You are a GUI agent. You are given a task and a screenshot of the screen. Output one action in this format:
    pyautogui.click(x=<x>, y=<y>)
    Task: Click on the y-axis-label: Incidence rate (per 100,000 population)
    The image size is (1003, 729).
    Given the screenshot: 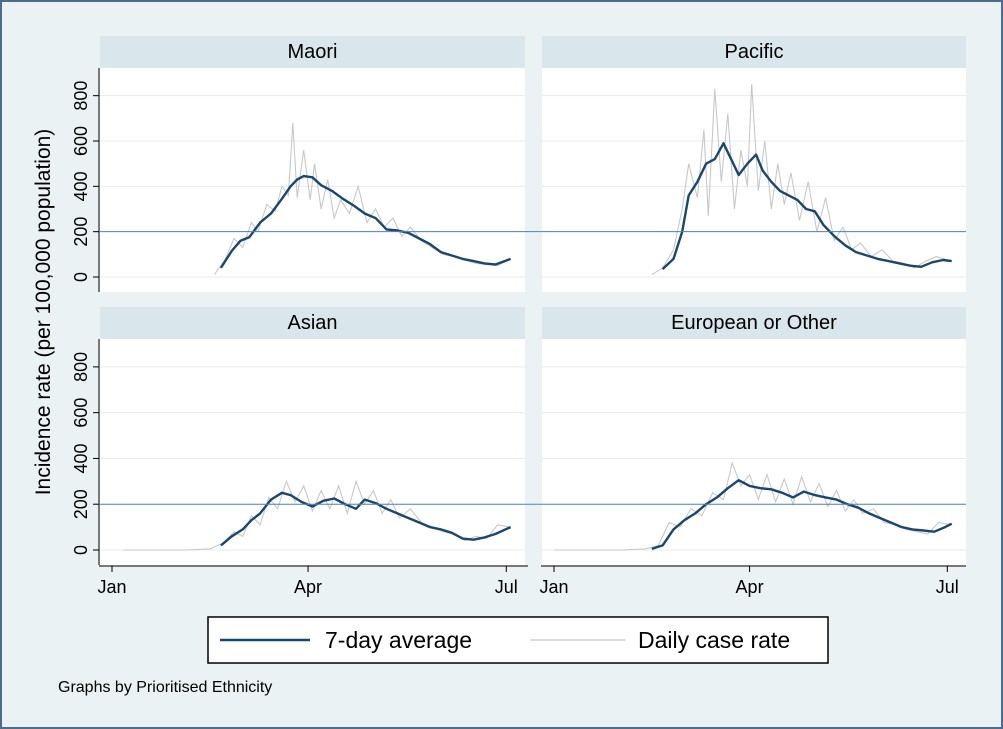 What is the action you would take?
    pyautogui.click(x=43, y=312)
    